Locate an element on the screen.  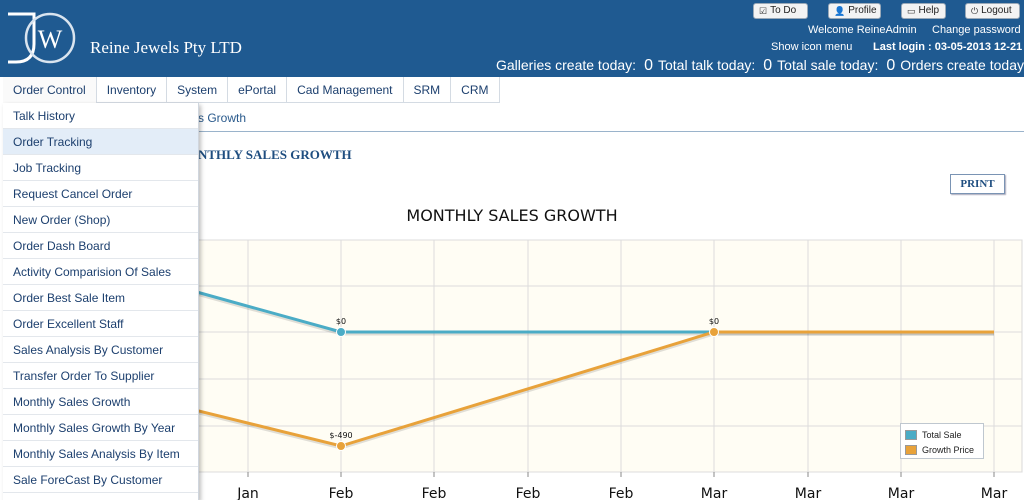
help-label: Help is located at coordinates (929, 10).